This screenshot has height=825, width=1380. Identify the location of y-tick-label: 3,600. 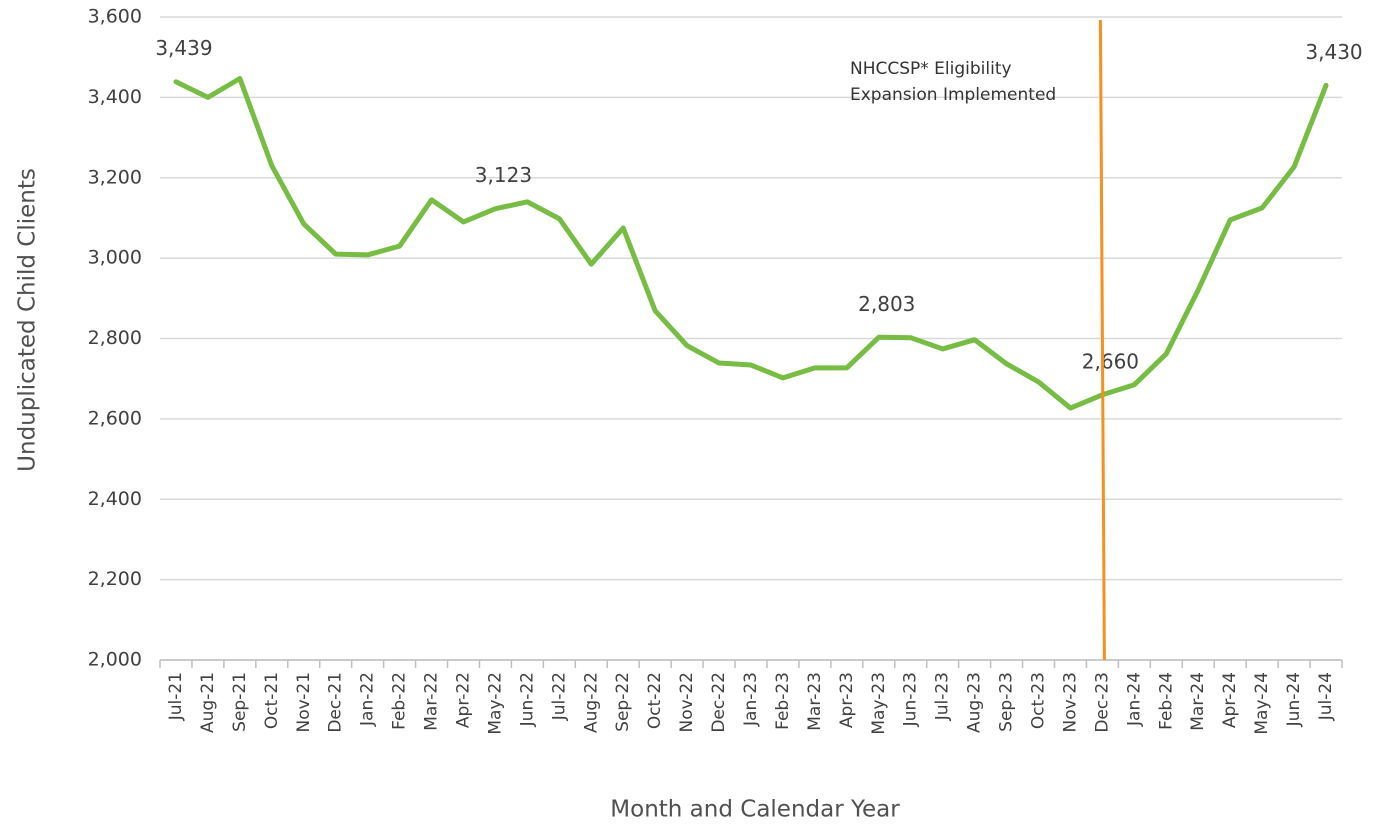
(115, 17).